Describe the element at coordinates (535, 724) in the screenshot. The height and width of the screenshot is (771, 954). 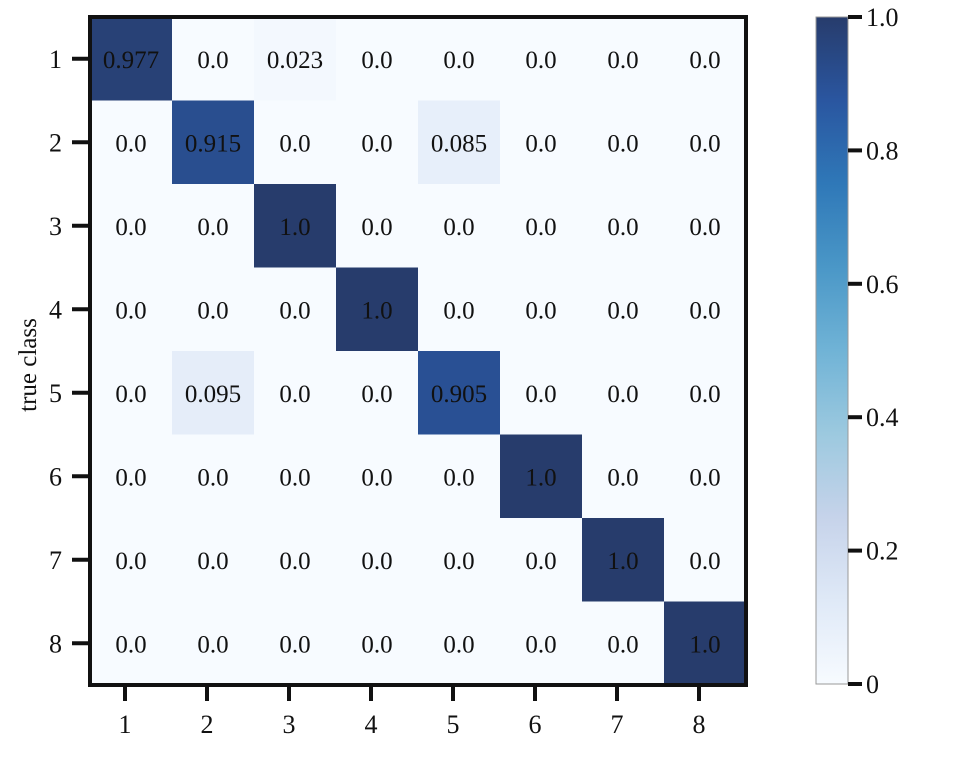
I see `x-tick-label-6: 6` at that location.